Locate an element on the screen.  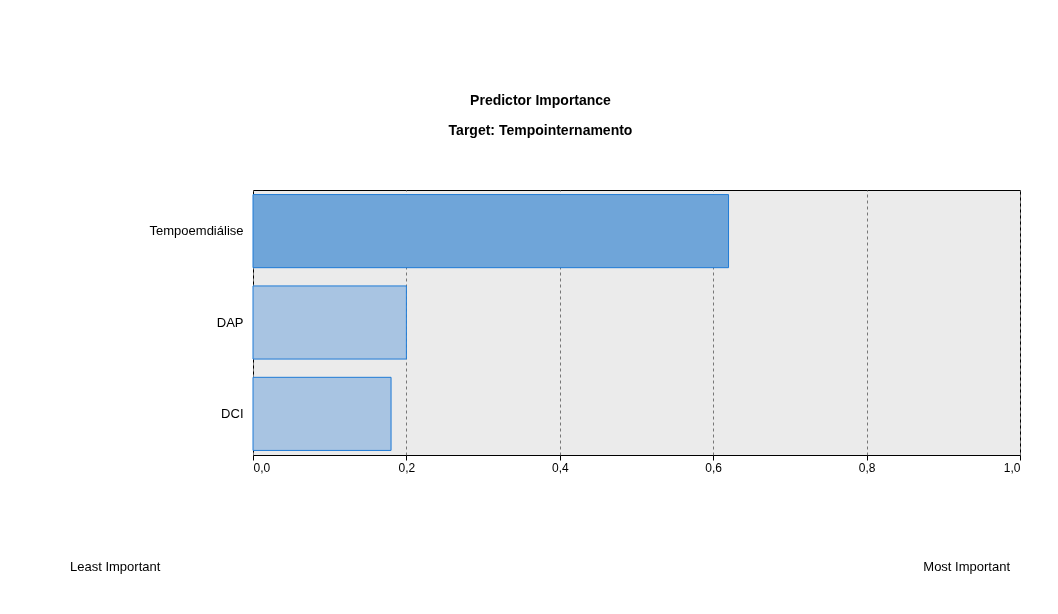
x-tick-label: 0,8 is located at coordinates (867, 467).